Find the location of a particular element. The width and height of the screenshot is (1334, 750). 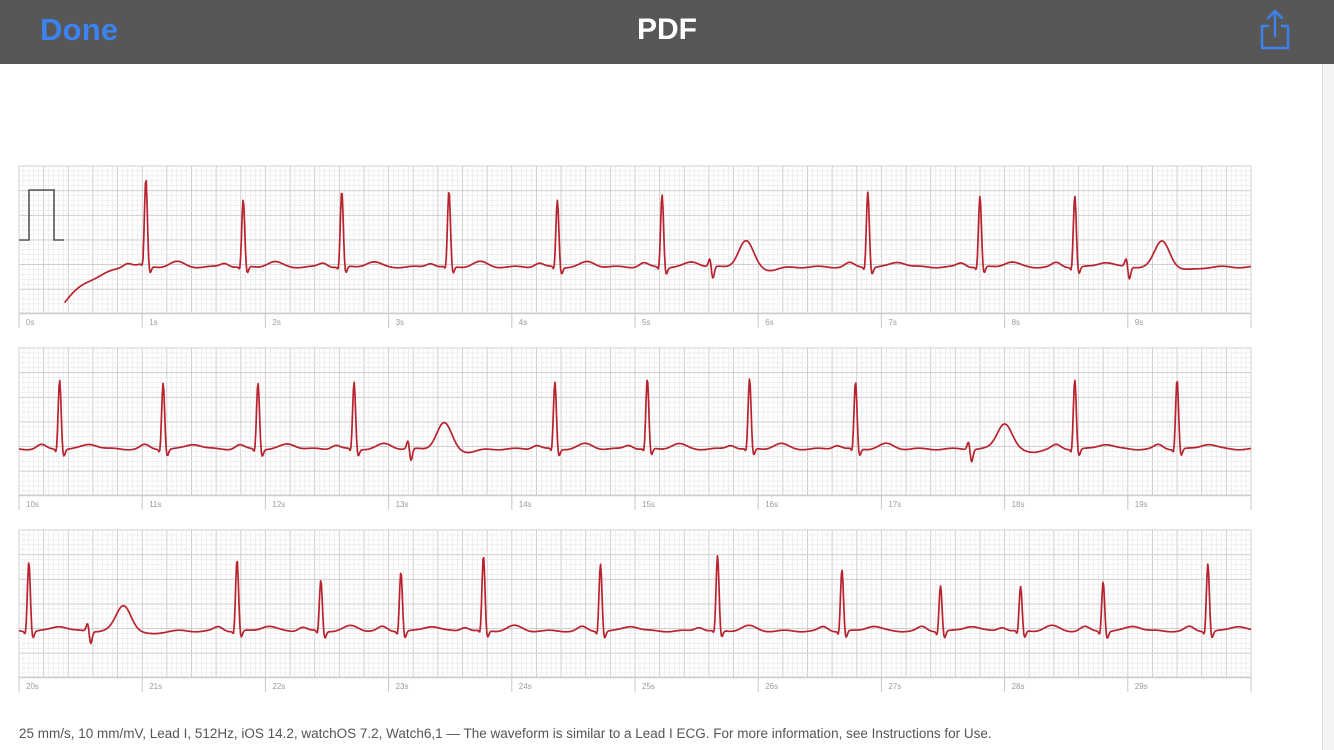

time-tick-label: 2s is located at coordinates (276, 322).